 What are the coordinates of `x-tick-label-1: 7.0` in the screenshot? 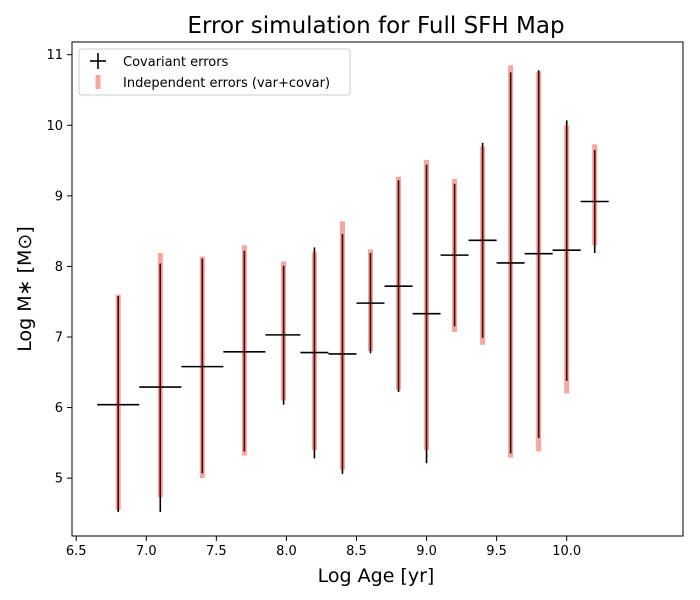 It's located at (146, 551).